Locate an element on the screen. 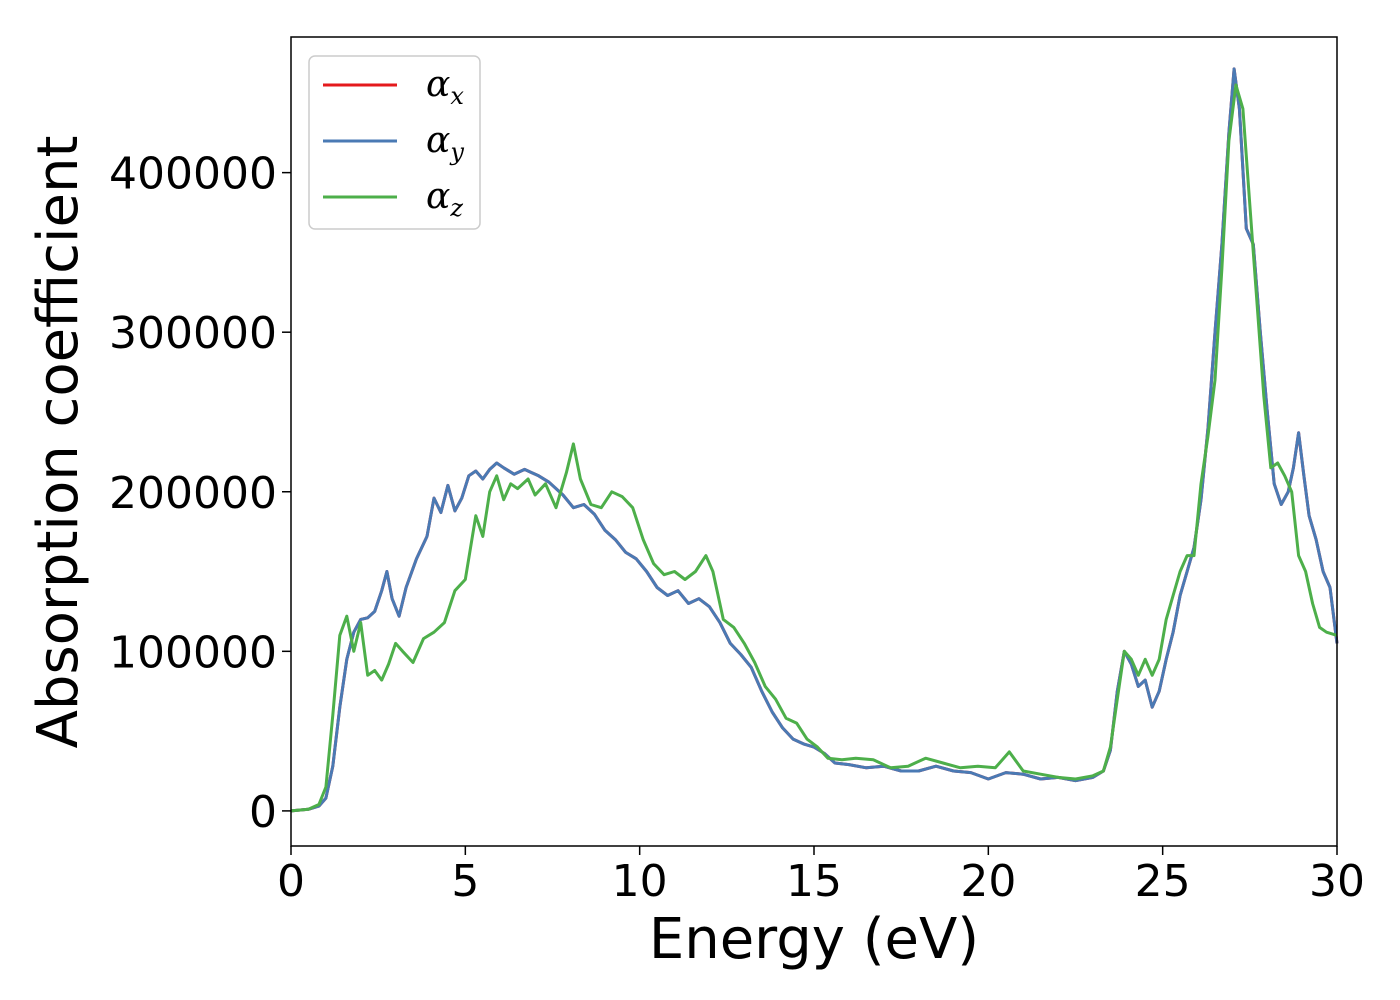 This screenshot has width=1400, height=1000. legend-subscript: x is located at coordinates (457, 96).